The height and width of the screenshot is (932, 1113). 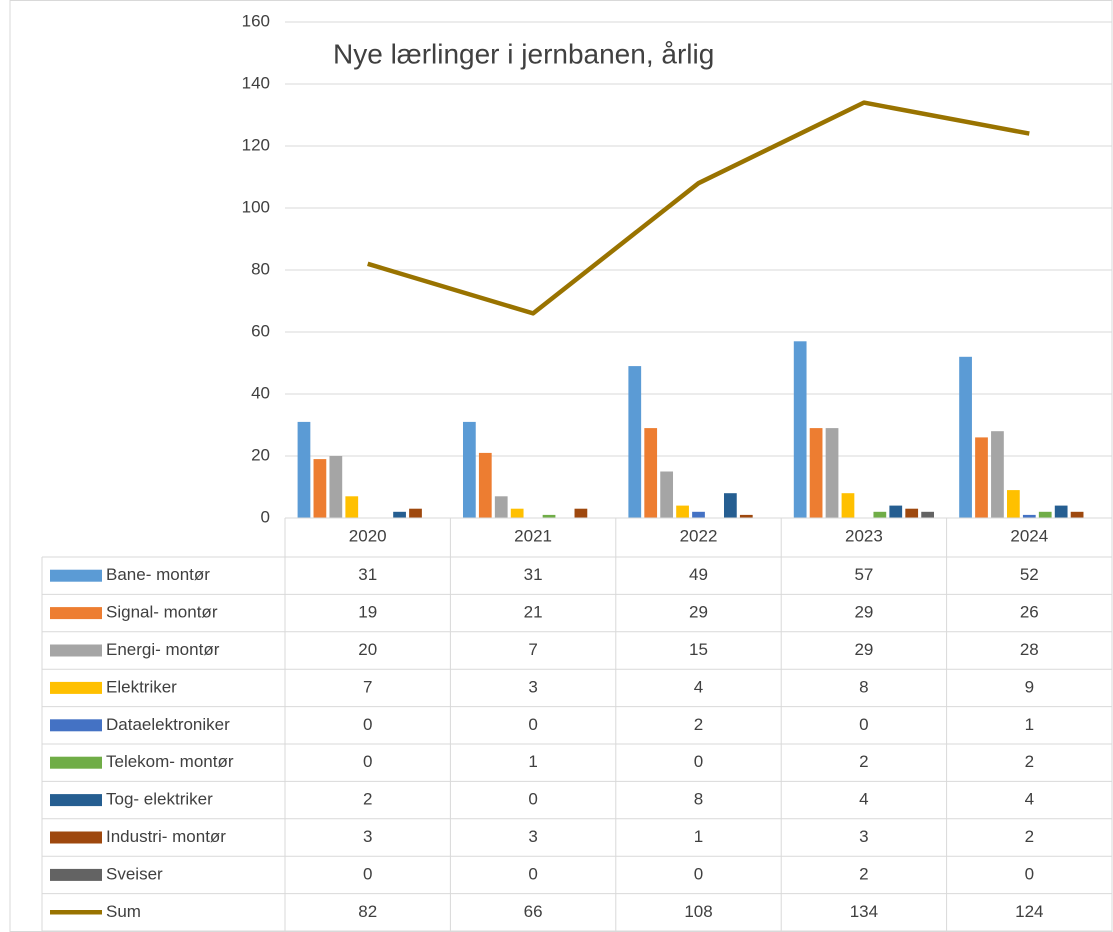 What do you see at coordinates (864, 535) in the screenshot?
I see `x-tick-label: 2023` at bounding box center [864, 535].